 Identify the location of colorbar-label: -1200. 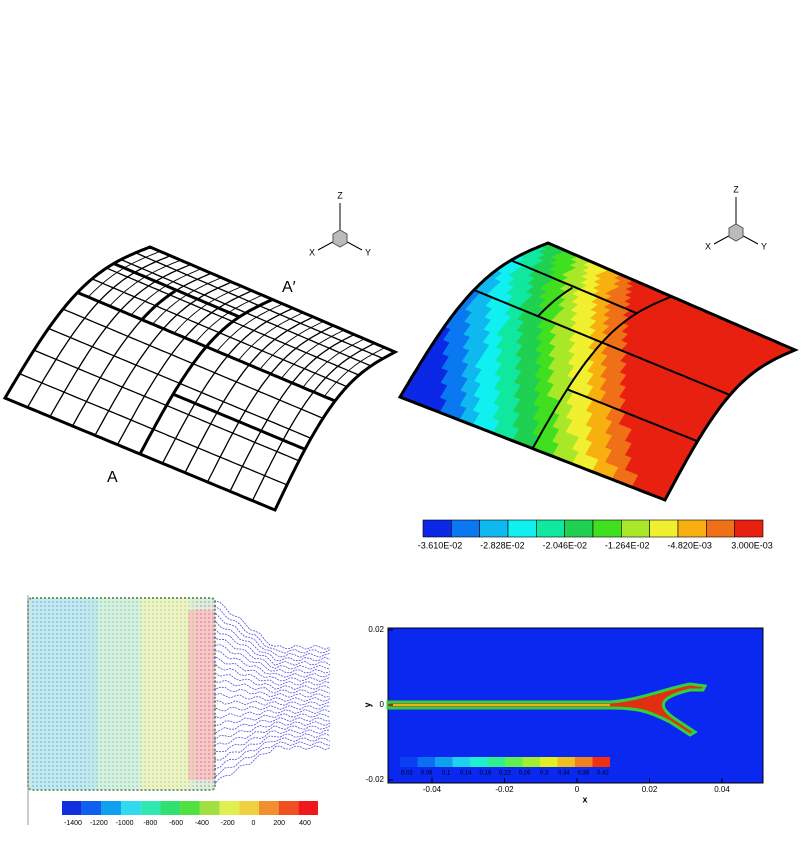
(99, 823).